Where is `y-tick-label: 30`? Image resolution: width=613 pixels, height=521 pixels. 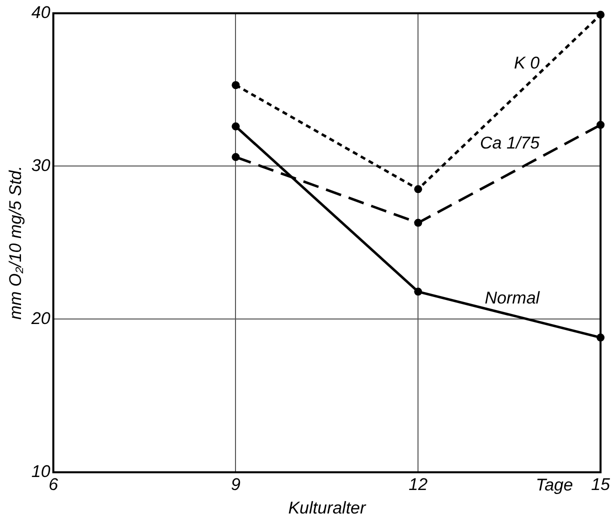
y-tick-label: 30 is located at coordinates (41, 165).